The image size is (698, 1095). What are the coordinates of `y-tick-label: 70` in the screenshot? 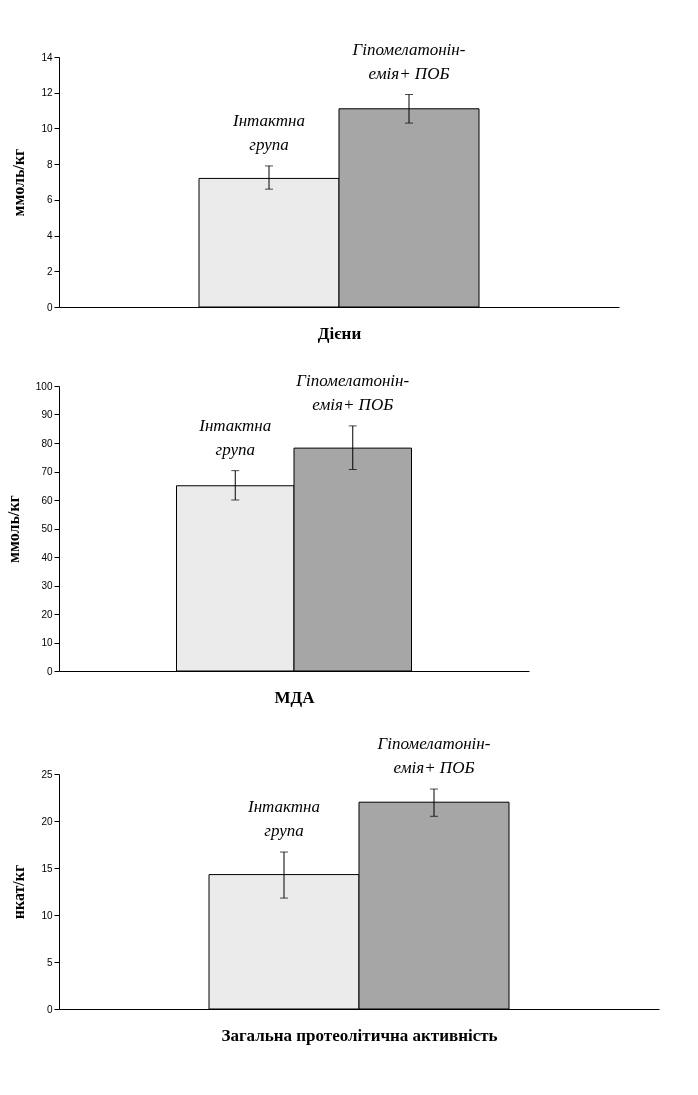 It's located at (47, 471).